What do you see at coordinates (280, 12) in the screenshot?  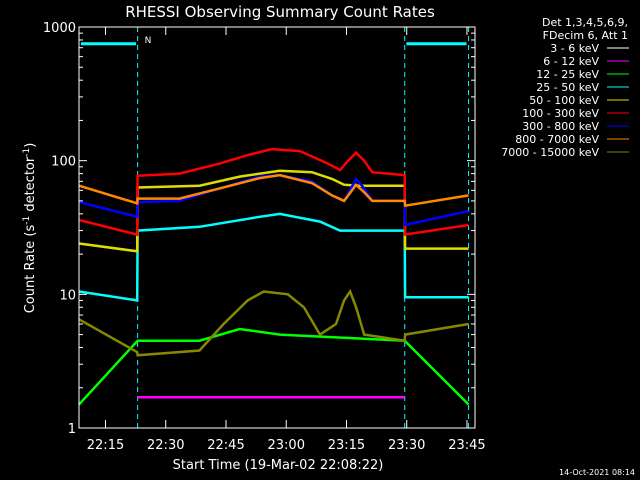 I see `chart-title: RHESSI Observing Summary Count Rates` at bounding box center [280, 12].